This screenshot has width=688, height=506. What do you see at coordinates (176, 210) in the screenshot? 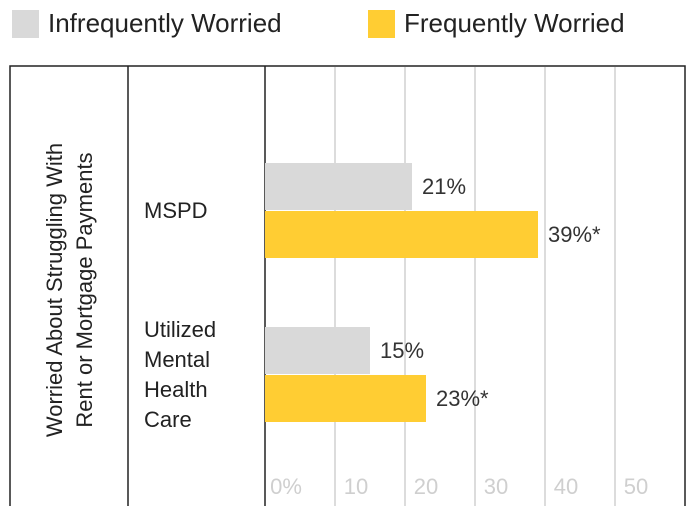
I see `category-label: MSPD` at bounding box center [176, 210].